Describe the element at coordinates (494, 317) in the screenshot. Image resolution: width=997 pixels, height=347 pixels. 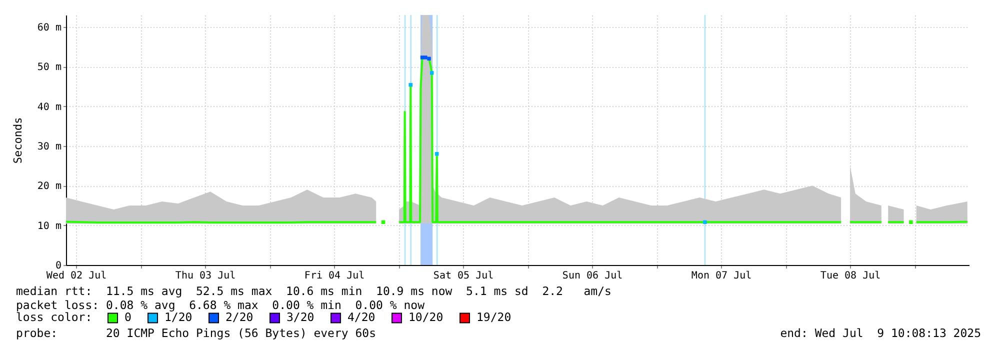
I see `legend-label: 19/20` at that location.